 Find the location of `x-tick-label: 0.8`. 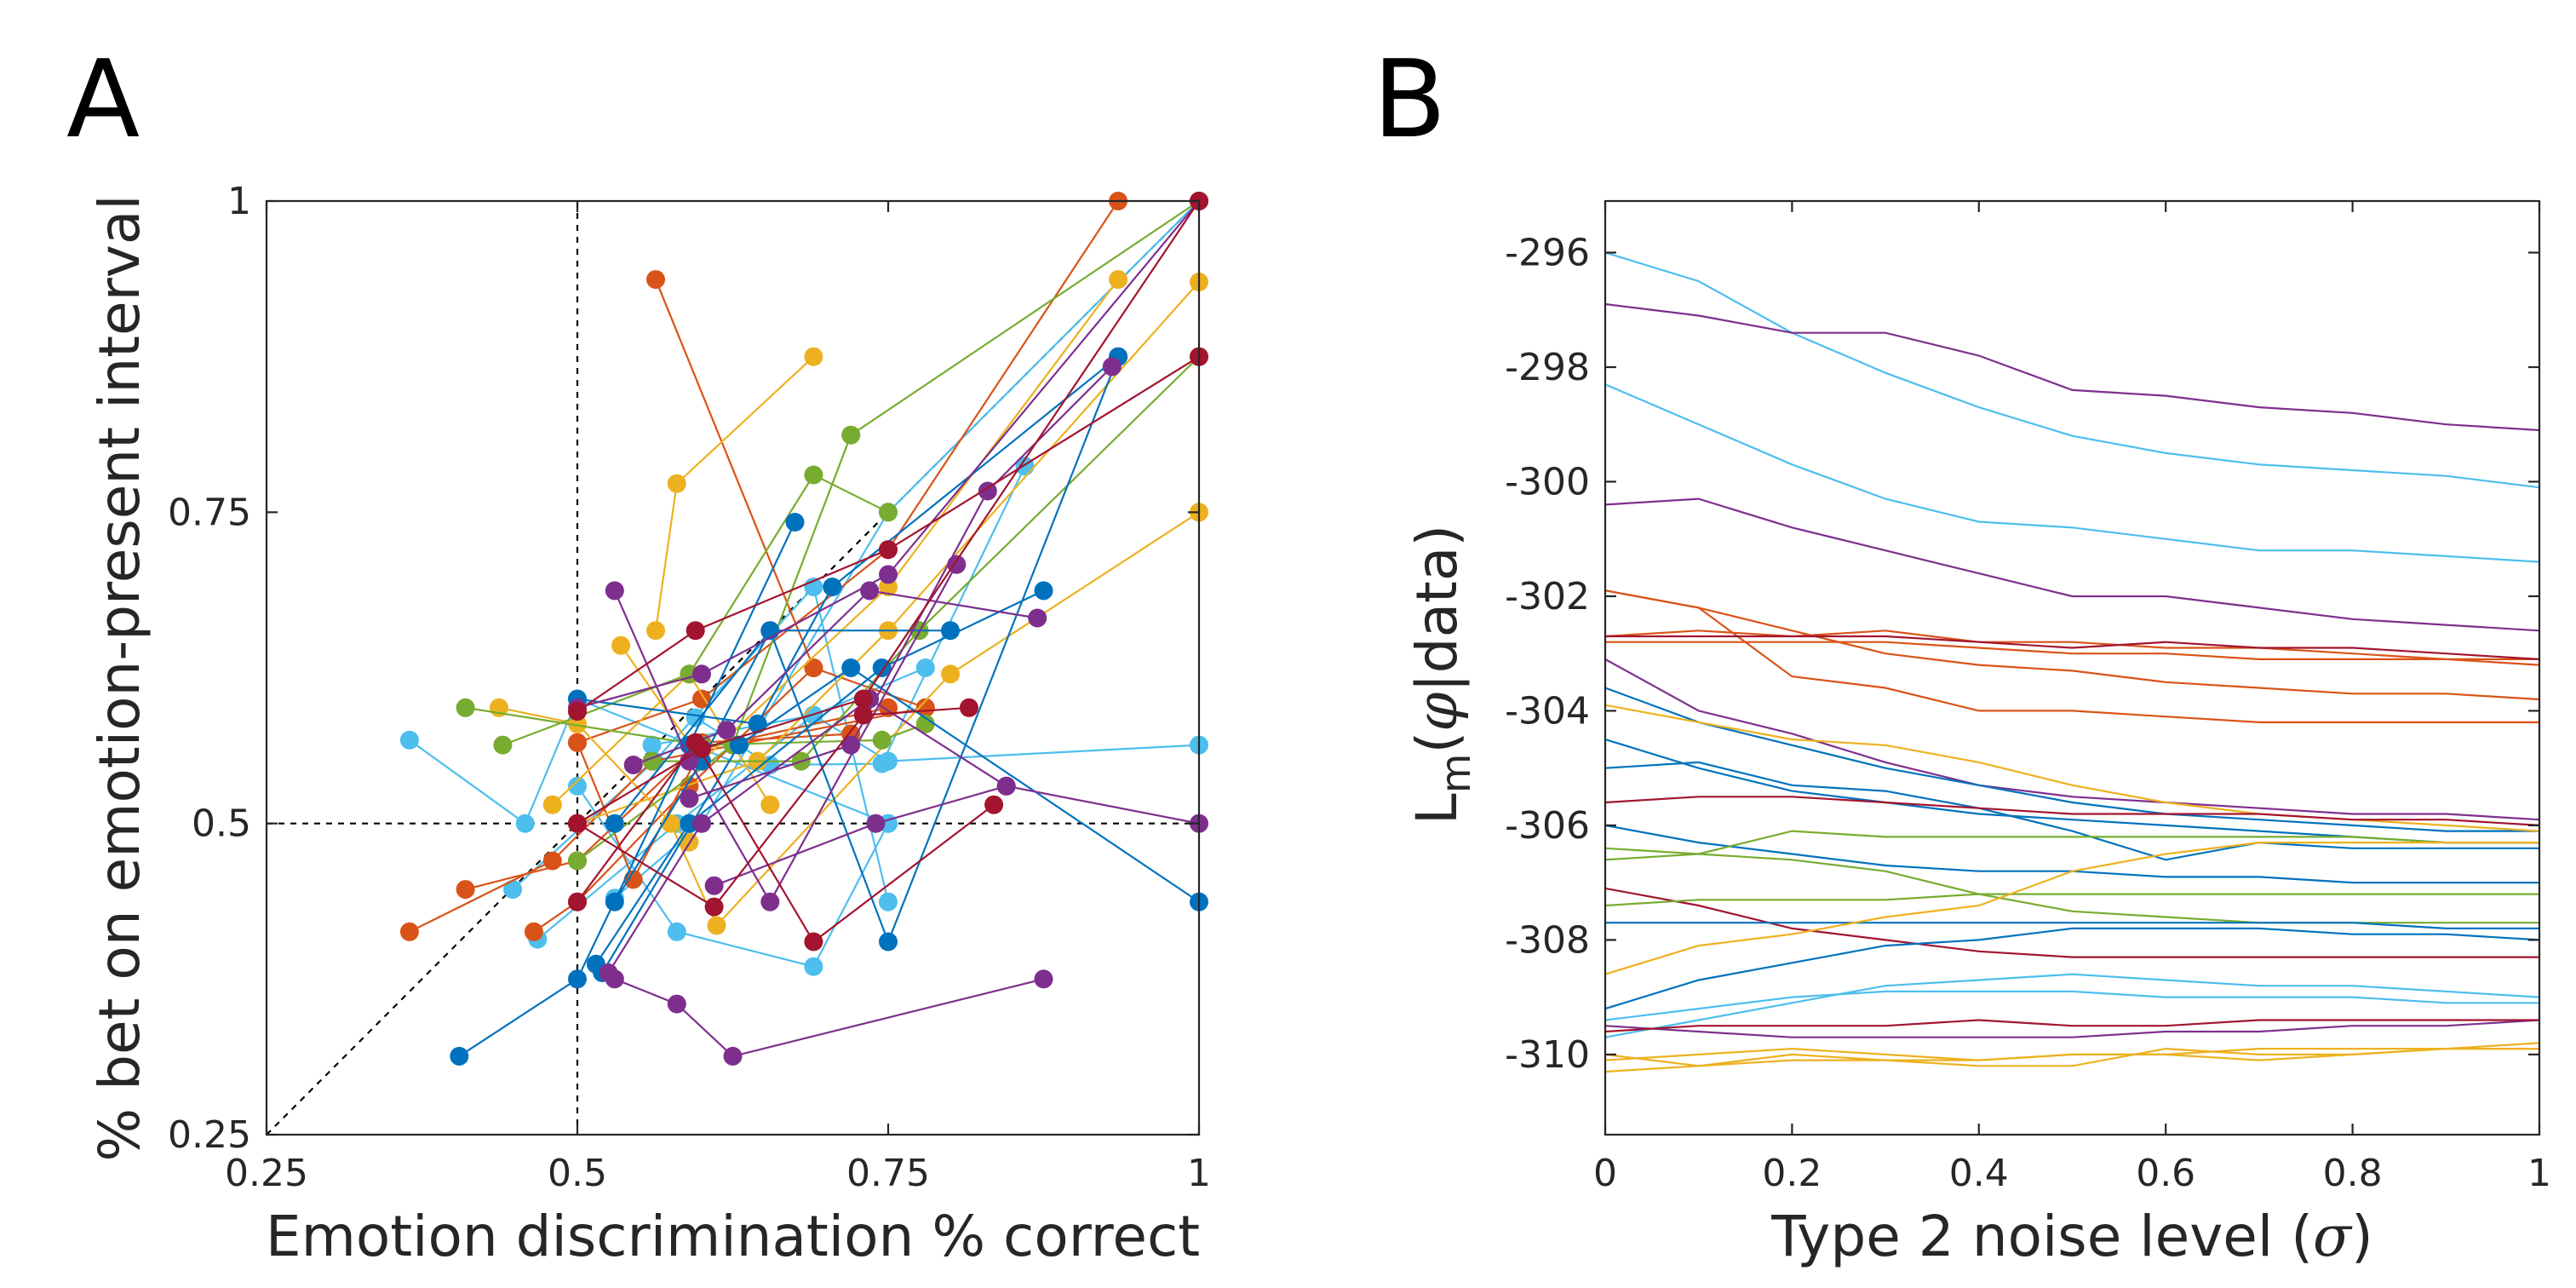

x-tick-label: 0.8 is located at coordinates (2353, 1173).